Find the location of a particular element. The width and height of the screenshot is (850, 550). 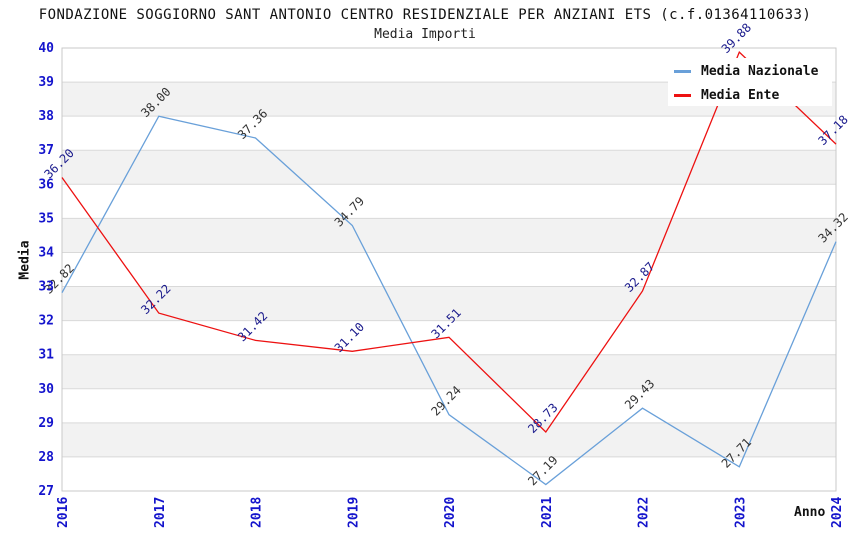

y-tick-label: 28 is located at coordinates (46, 457).